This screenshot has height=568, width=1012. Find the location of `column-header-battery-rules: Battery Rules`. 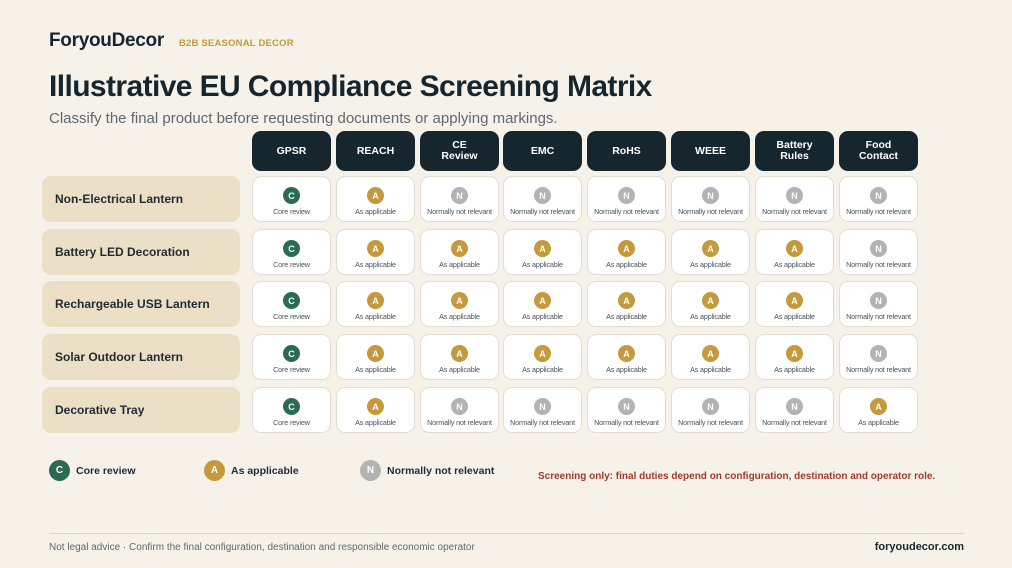

column-header-battery-rules: Battery Rules is located at coordinates (794, 151).